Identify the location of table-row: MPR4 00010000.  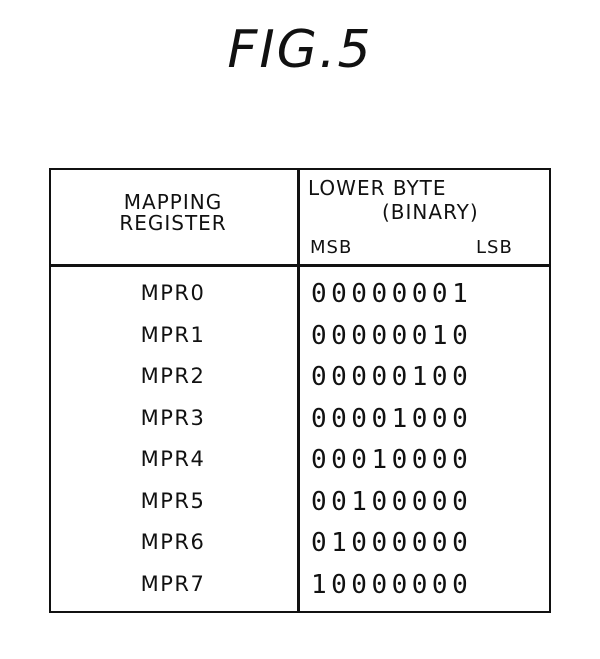
(300, 464).